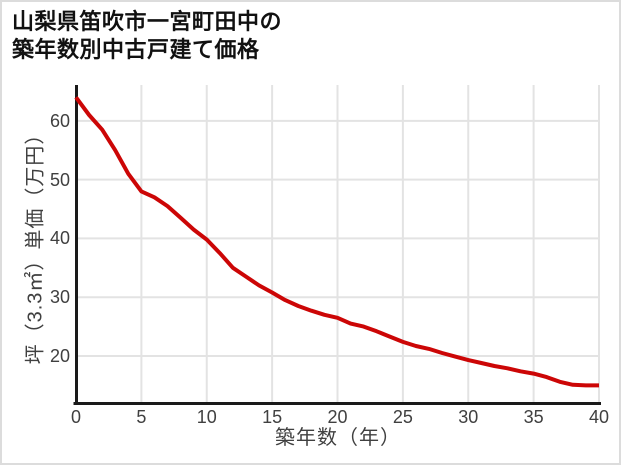 The height and width of the screenshot is (465, 621). What do you see at coordinates (599, 417) in the screenshot?
I see `x-tick-label: 40` at bounding box center [599, 417].